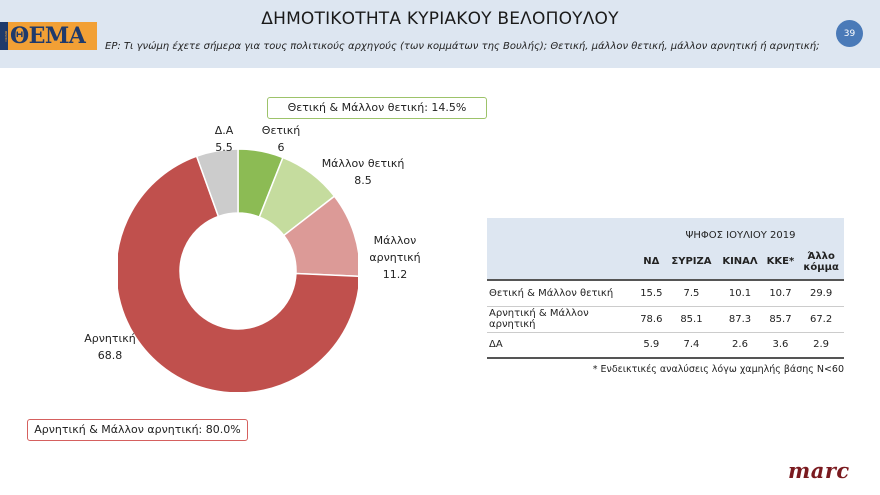 The width and height of the screenshot is (880, 495). What do you see at coordinates (4, 36) in the screenshot?
I see `logo-small-text: ΠΡΩΤΟ` at bounding box center [4, 36].